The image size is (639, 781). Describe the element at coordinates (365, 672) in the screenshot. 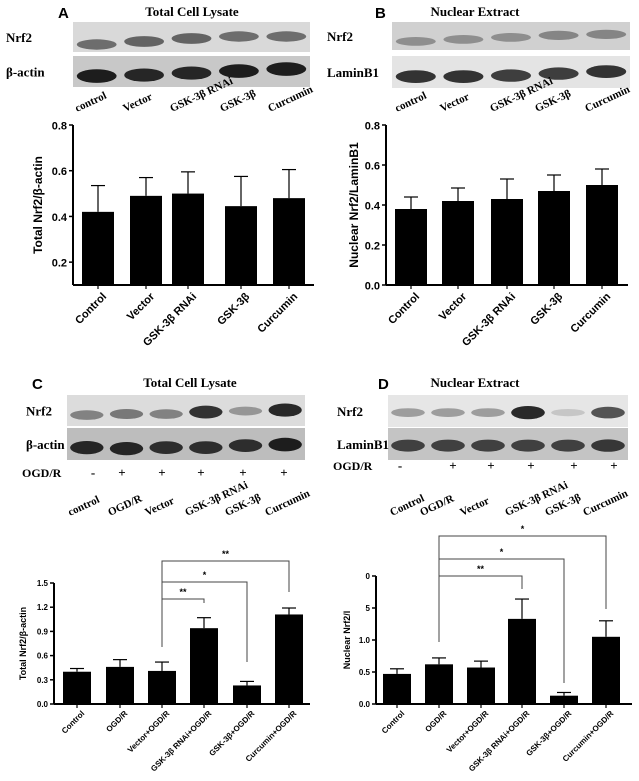

I see `y-tick-label: 0.5` at that location.